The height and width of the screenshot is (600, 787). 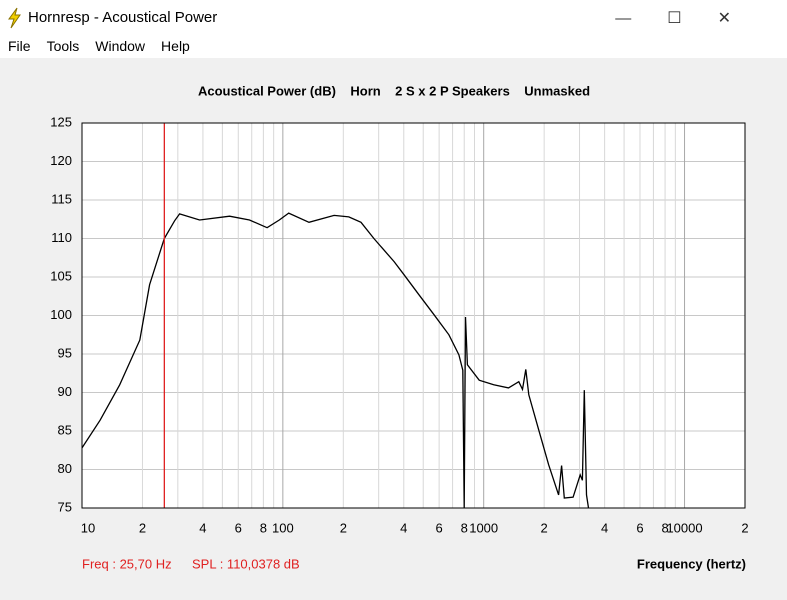 What do you see at coordinates (65, 468) in the screenshot?
I see `y-tick-label: 80` at bounding box center [65, 468].